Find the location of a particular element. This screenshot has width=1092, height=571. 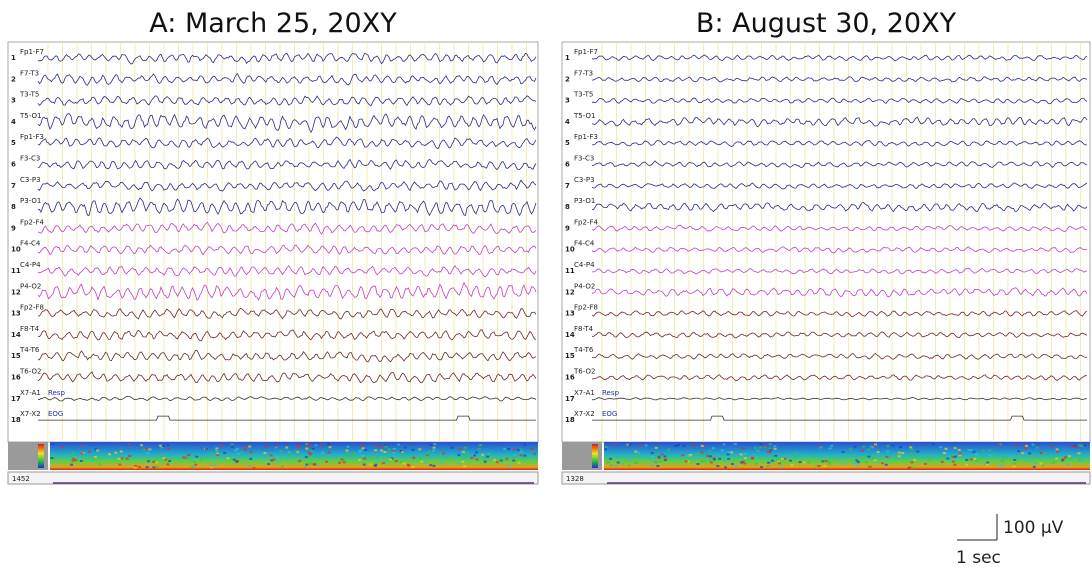

channel-number: 6 is located at coordinates (567, 165).